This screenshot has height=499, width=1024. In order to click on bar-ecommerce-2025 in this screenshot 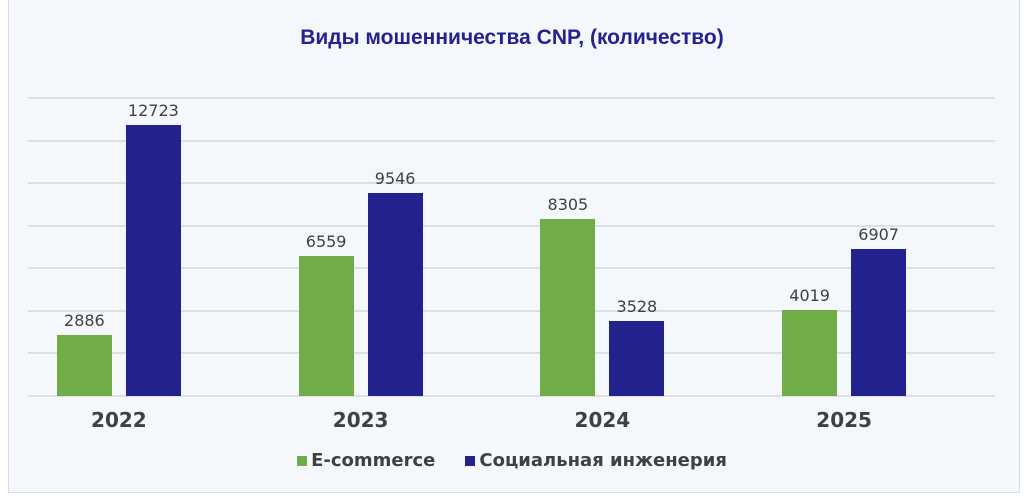, I will do `click(810, 353)`.